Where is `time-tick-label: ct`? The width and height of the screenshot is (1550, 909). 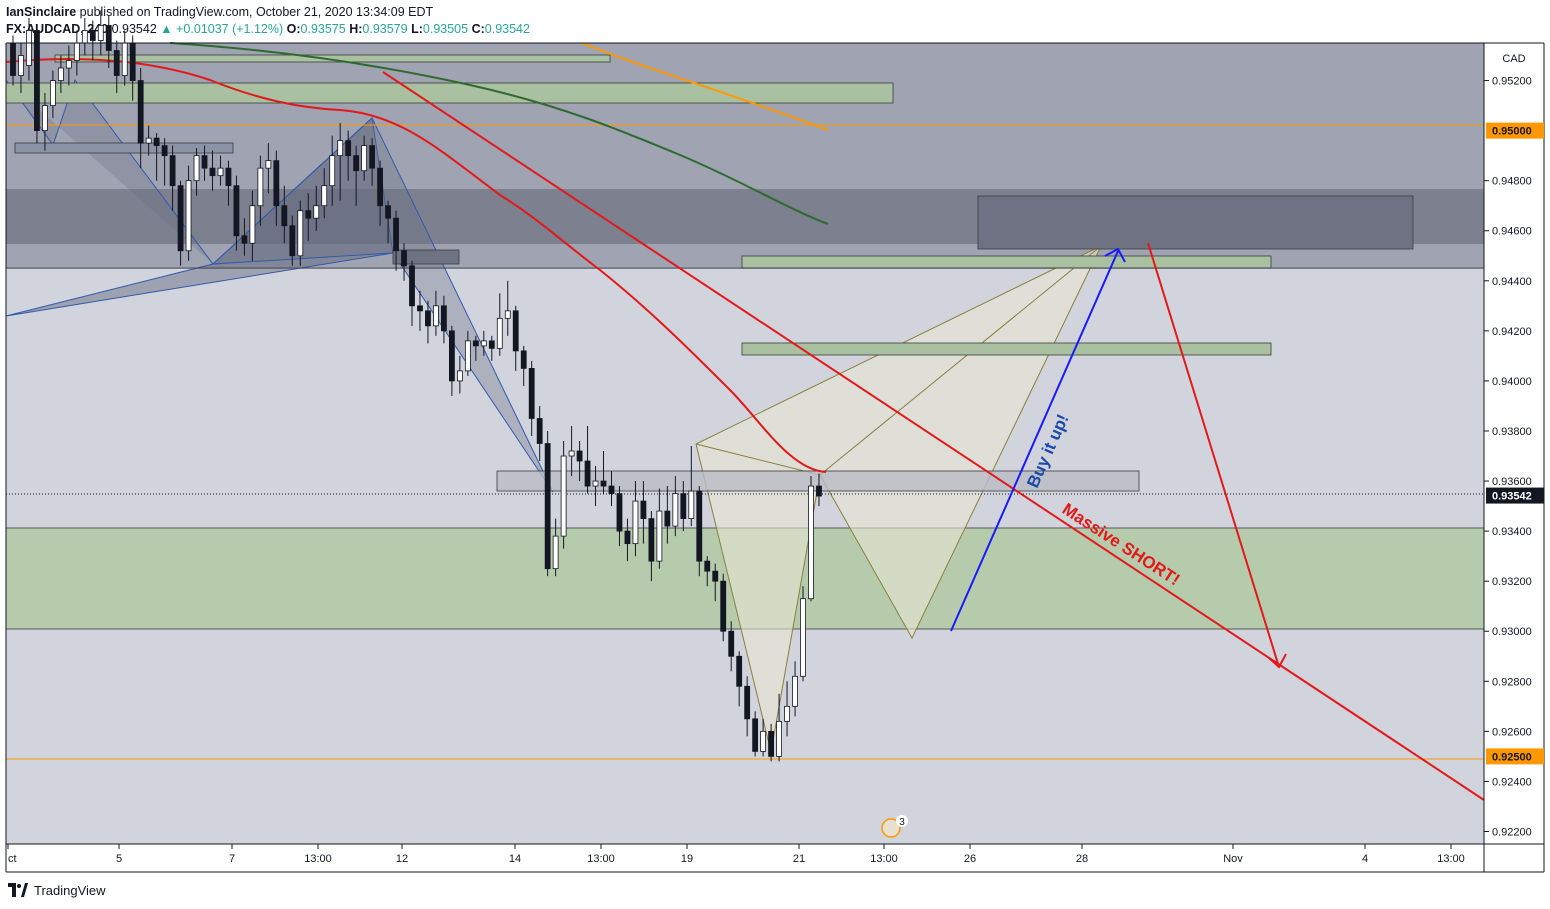
time-tick-label: ct is located at coordinates (12, 859).